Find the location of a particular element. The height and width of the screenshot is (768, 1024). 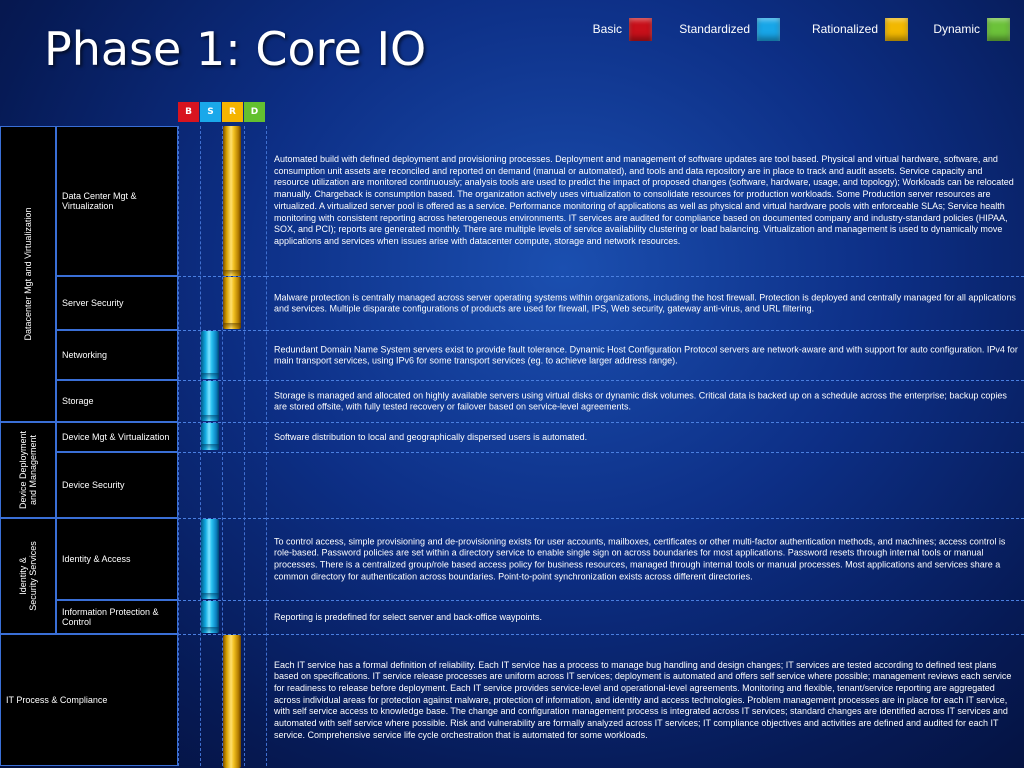

row-label-server-security: Server Security is located at coordinates (117, 303).